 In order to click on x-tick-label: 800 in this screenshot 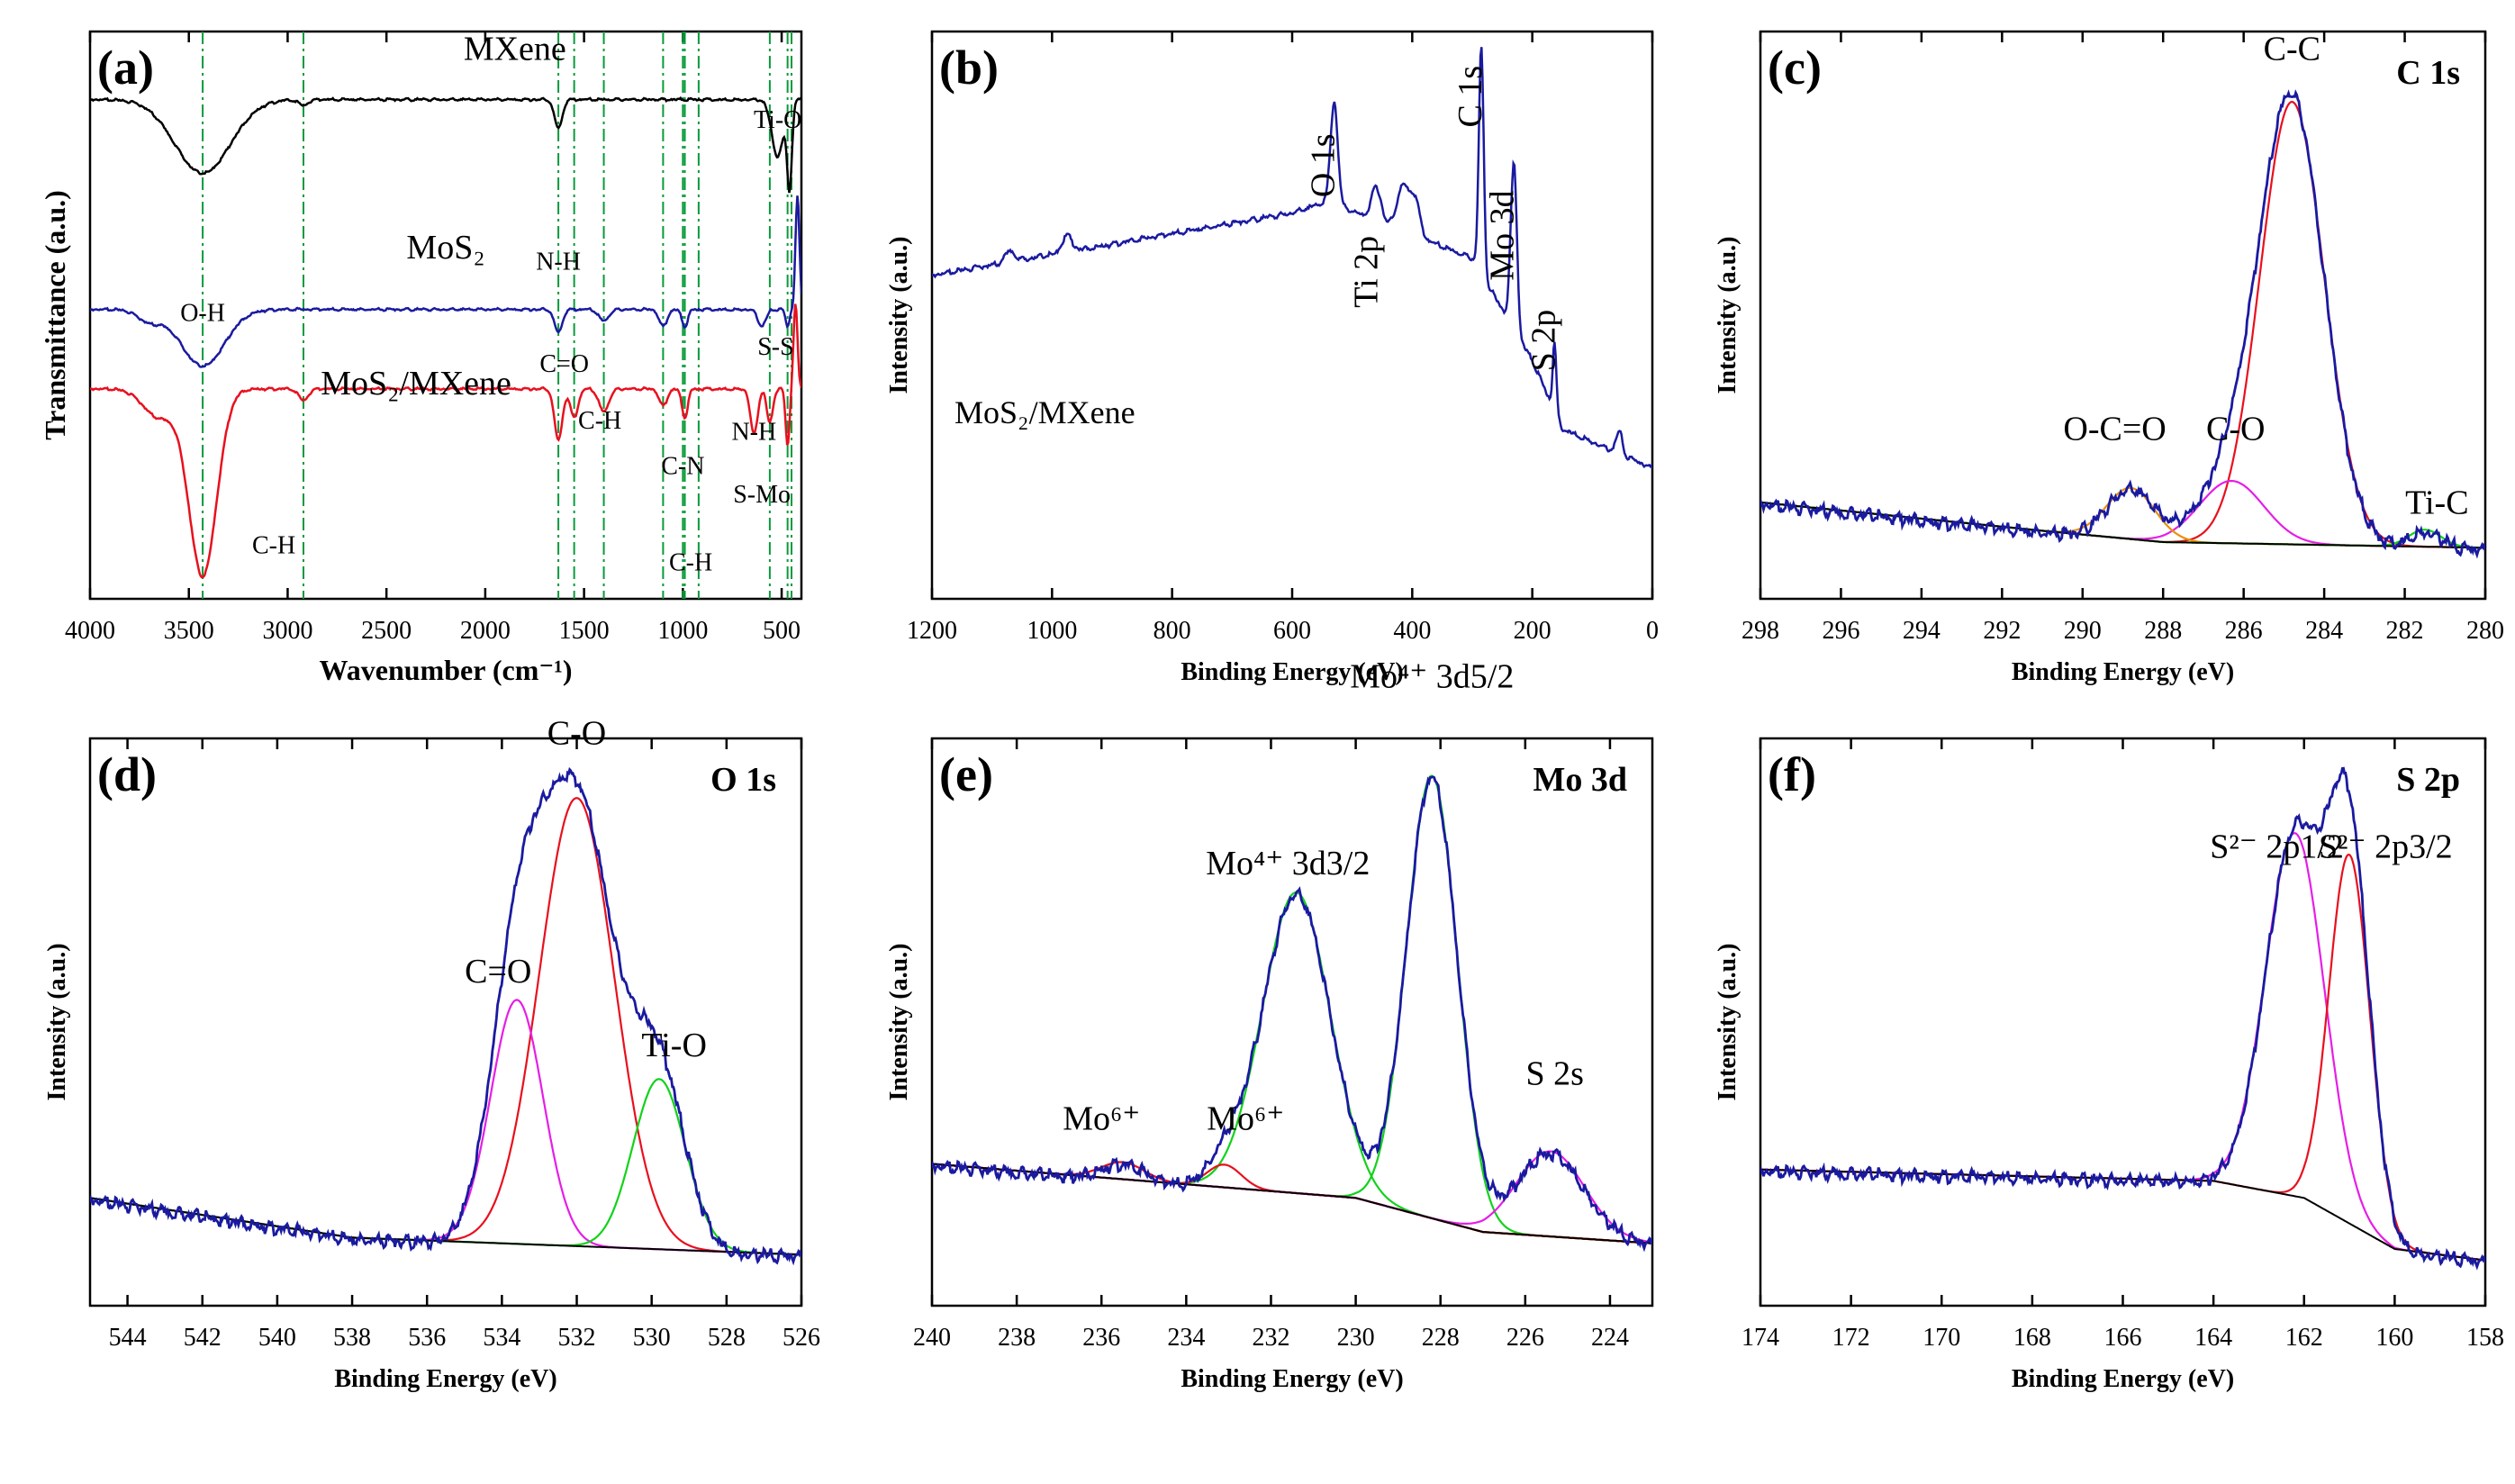, I will do `click(1172, 631)`.